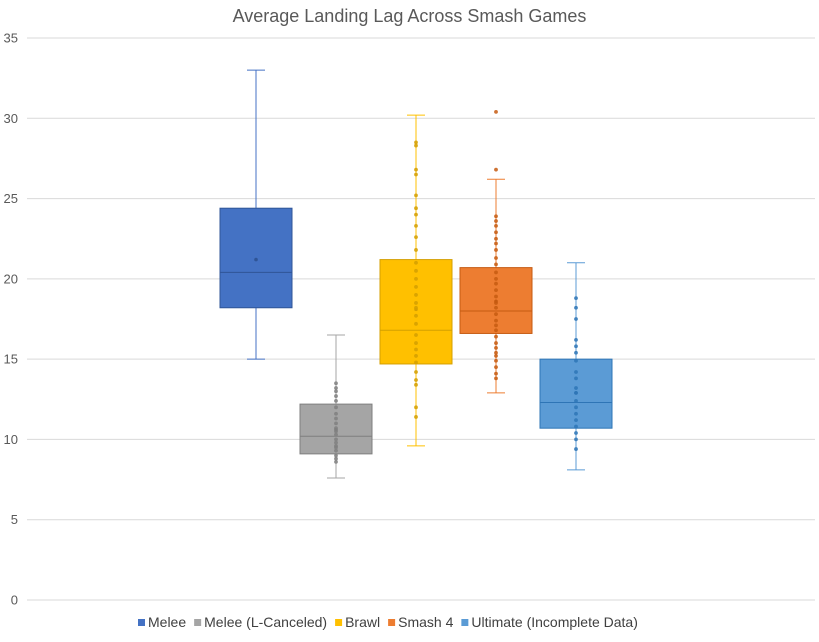 The image size is (819, 642). I want to click on chart-title: Average Landing Lag Across Smash Games, so click(410, 16).